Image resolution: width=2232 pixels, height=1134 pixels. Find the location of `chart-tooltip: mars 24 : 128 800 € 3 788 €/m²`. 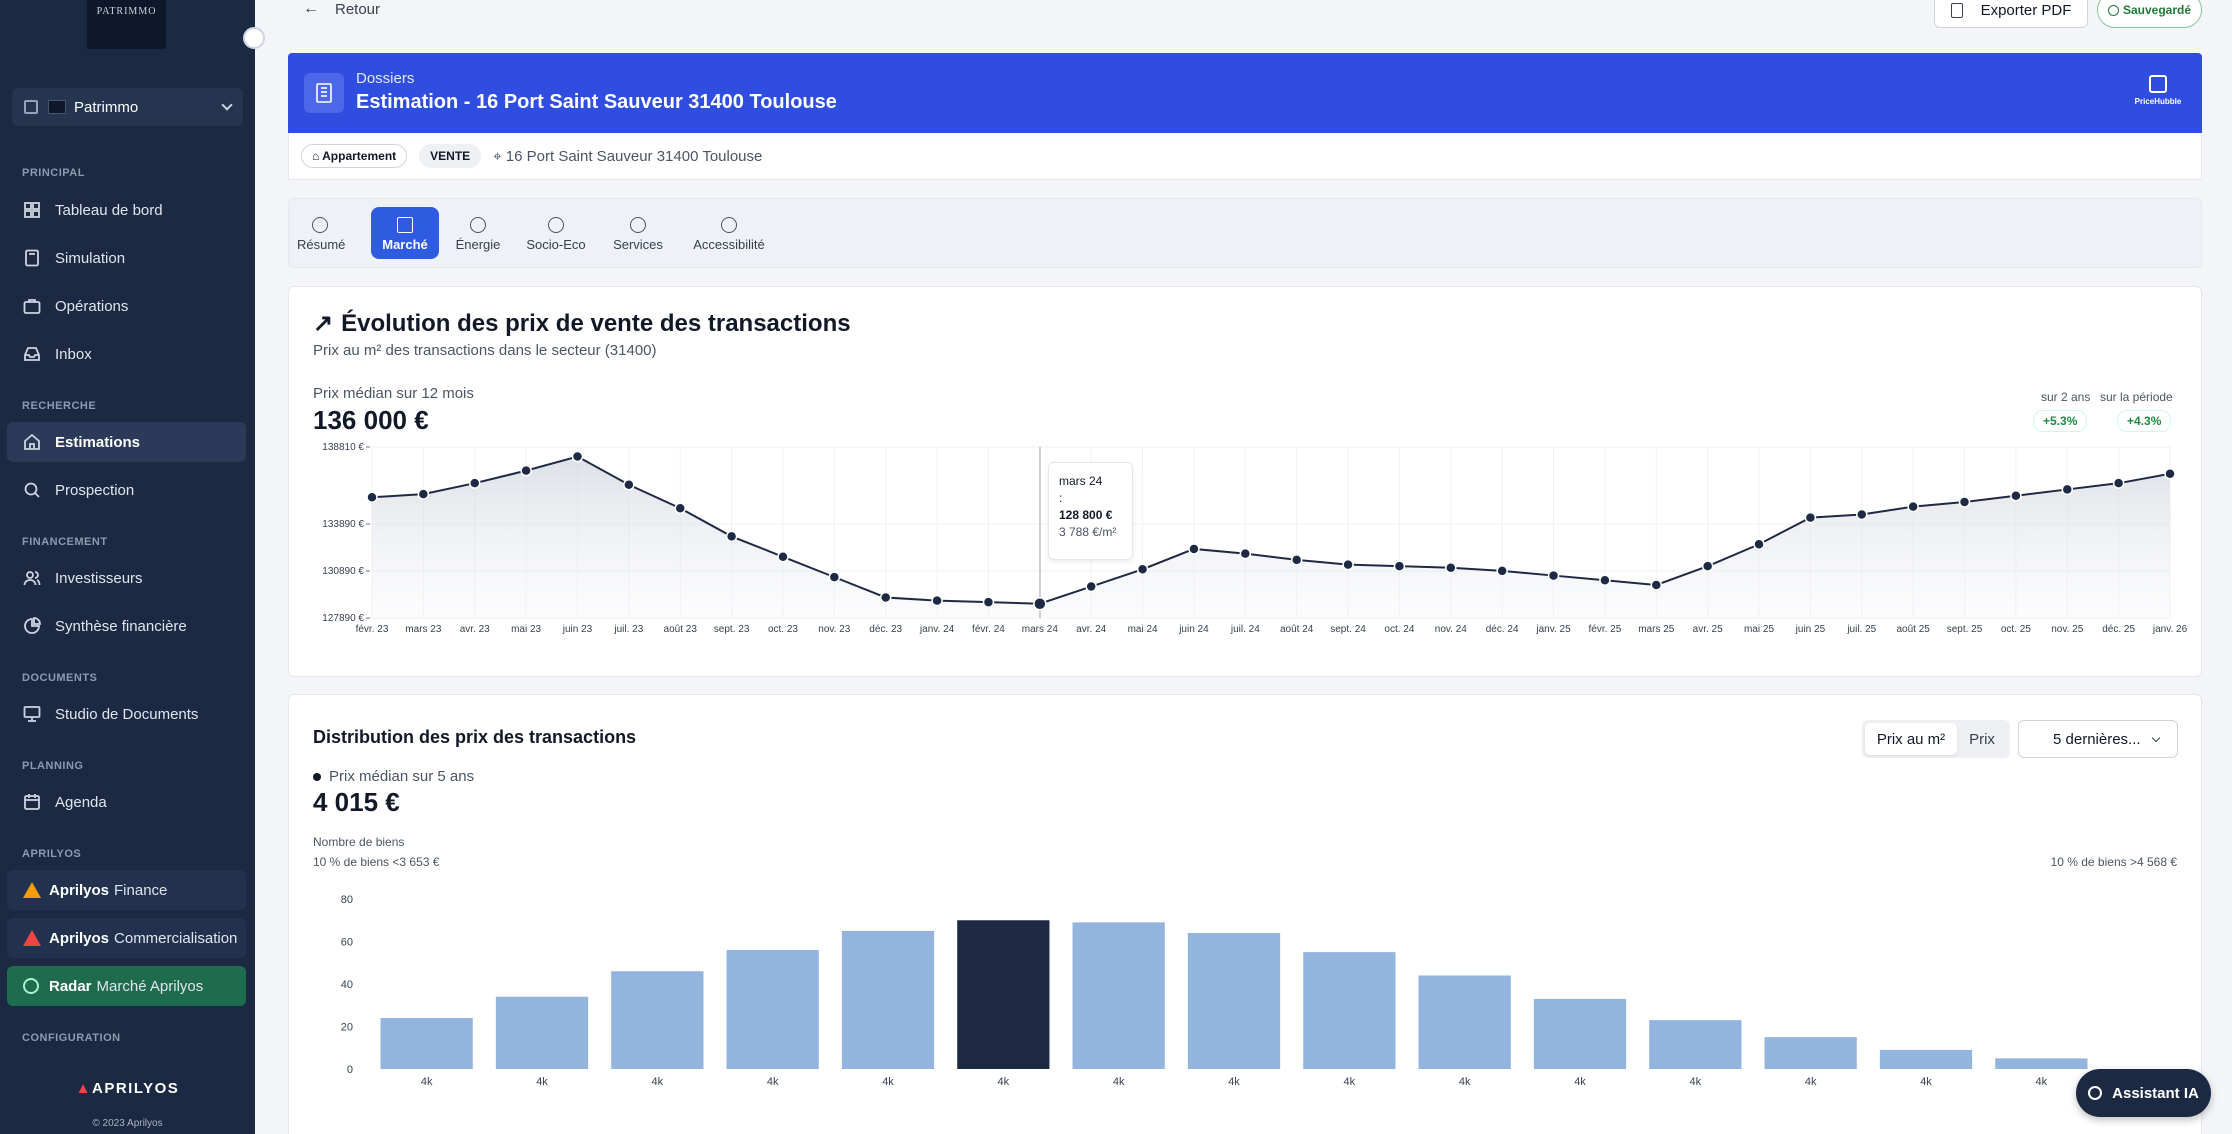

chart-tooltip: mars 24 : 128 800 € 3 788 €/m² is located at coordinates (1090, 511).